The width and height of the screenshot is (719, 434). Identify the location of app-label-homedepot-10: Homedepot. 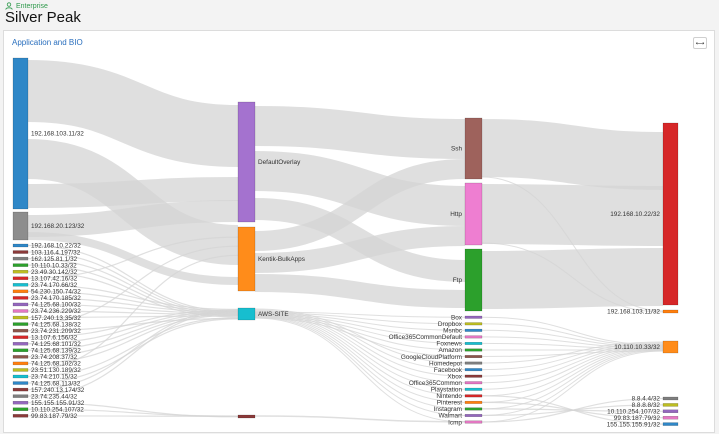
(445, 363).